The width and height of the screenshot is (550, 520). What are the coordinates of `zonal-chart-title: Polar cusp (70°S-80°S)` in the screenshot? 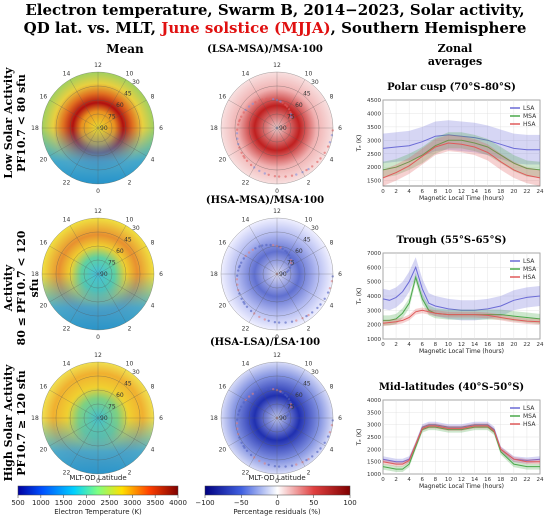 It's located at (451, 87).